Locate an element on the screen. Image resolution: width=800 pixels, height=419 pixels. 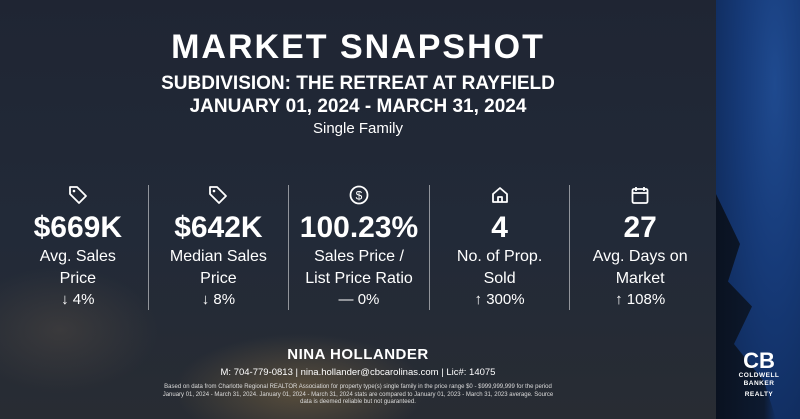
stat-label: Median Sales is located at coordinates (218, 256).